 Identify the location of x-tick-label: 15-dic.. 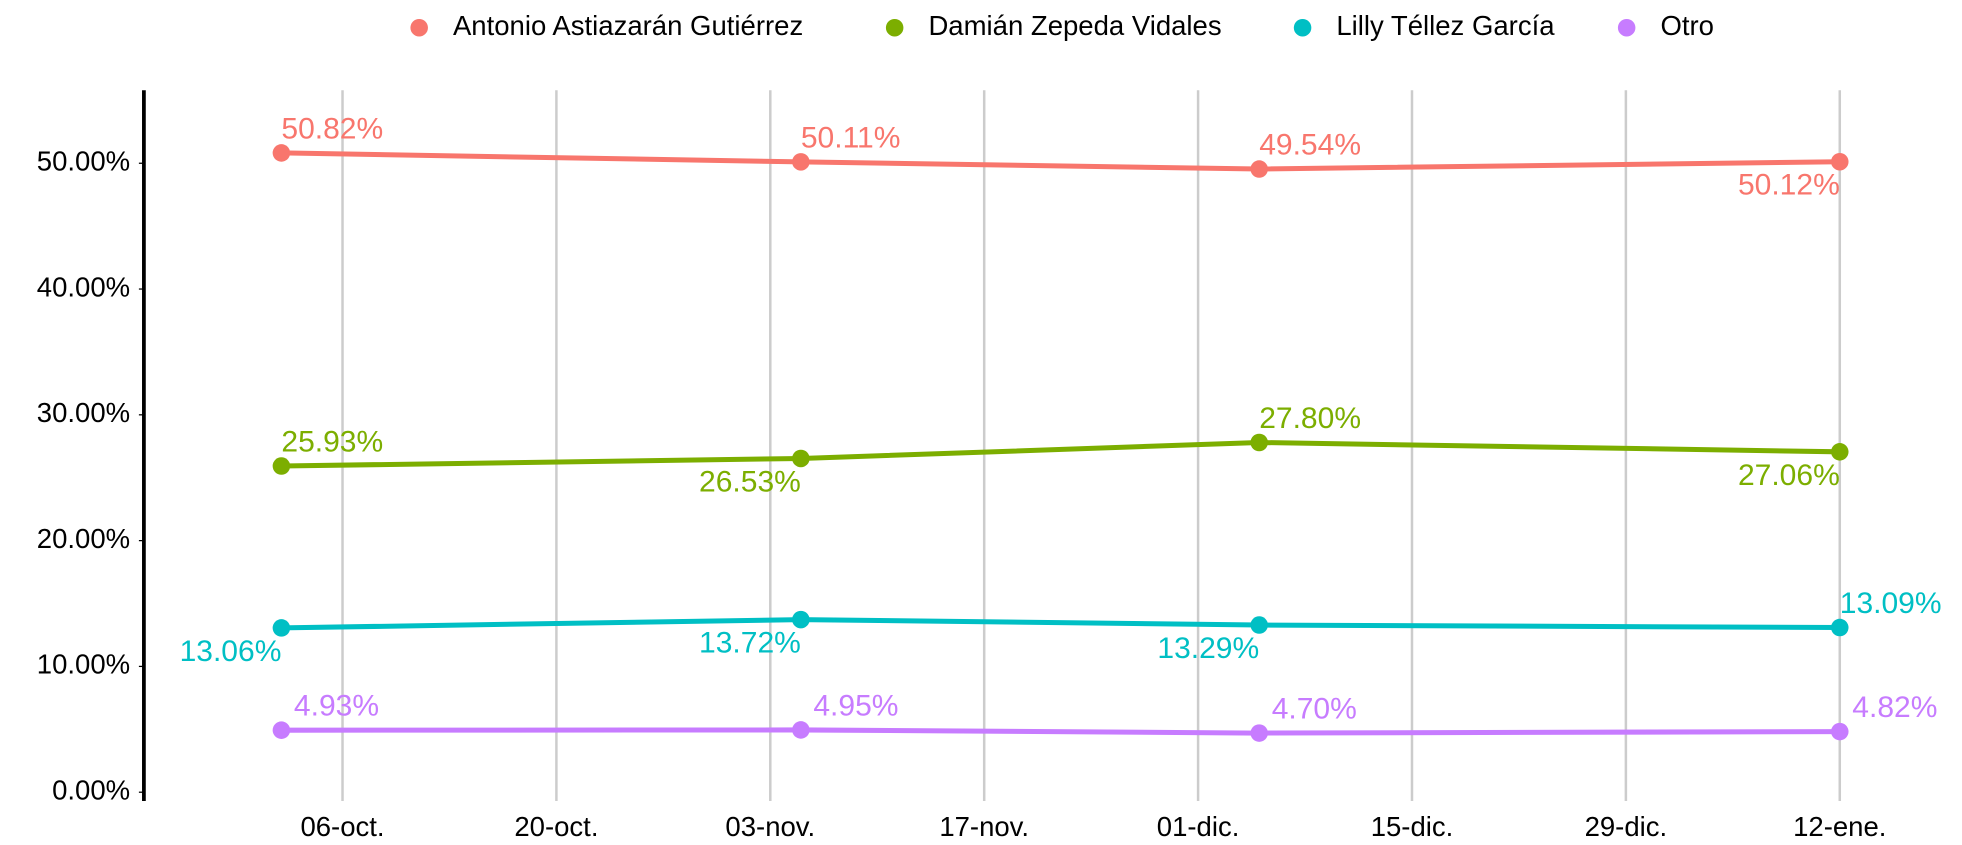
(1412, 826).